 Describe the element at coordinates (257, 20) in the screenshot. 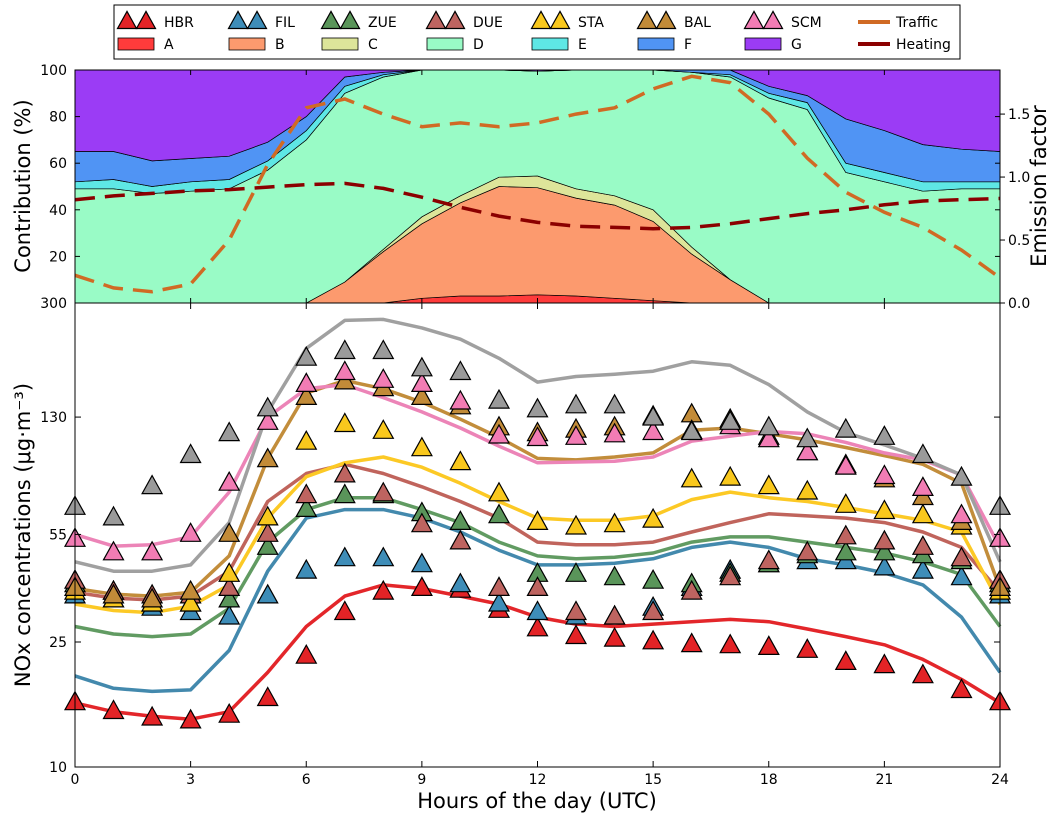

I see `legend-marker-fil` at that location.